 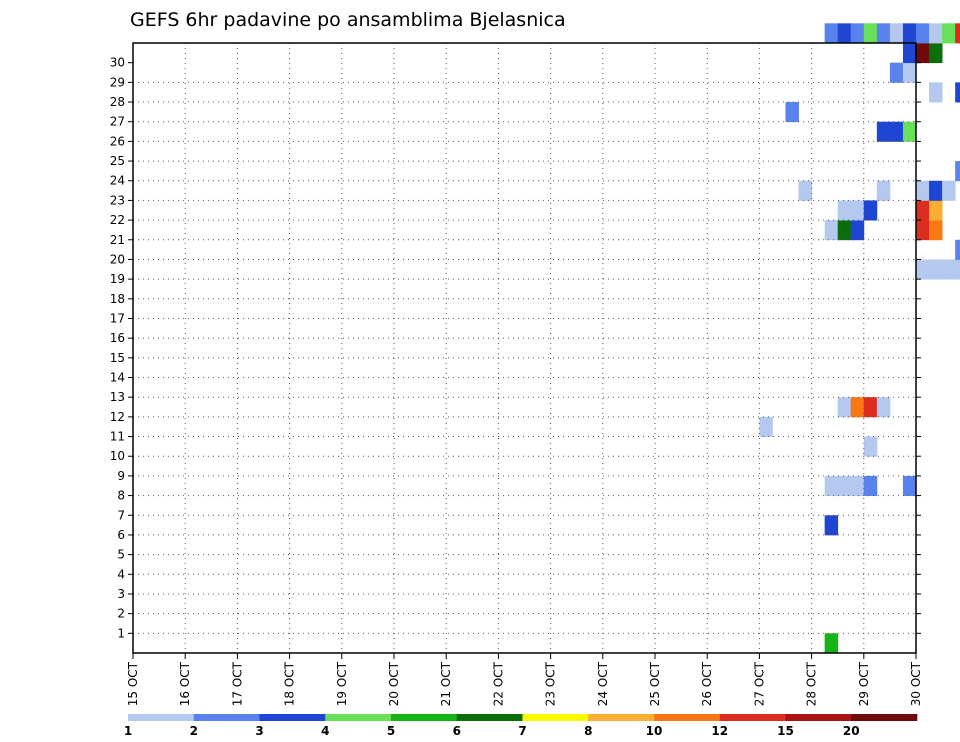 What do you see at coordinates (121, 594) in the screenshot?
I see `y-tick-label: 3` at bounding box center [121, 594].